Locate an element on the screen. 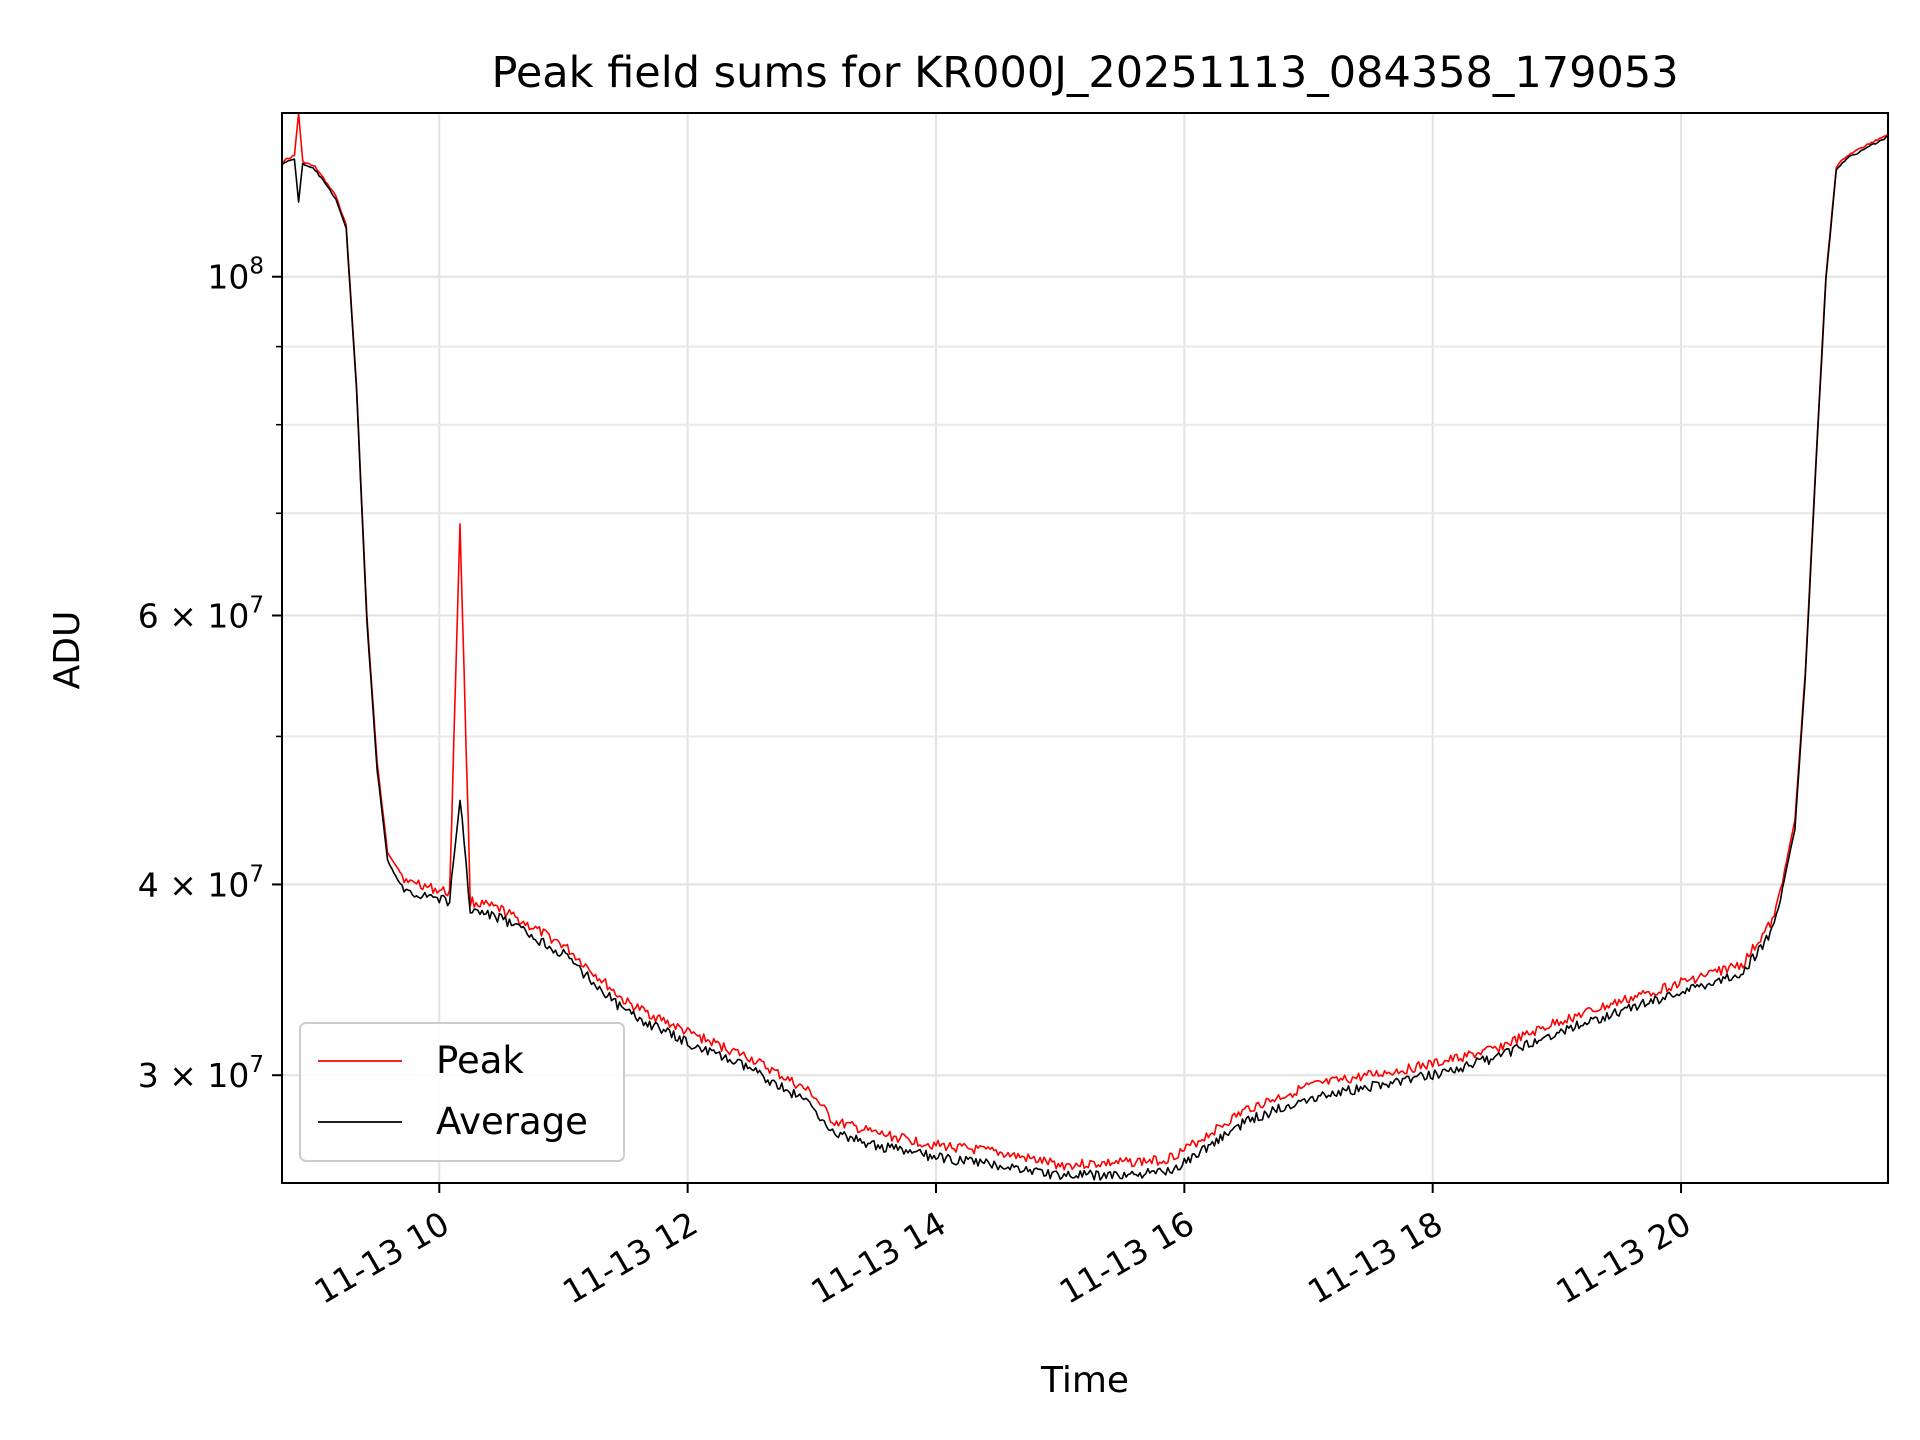  legend: Peak Average is located at coordinates (462, 1092).